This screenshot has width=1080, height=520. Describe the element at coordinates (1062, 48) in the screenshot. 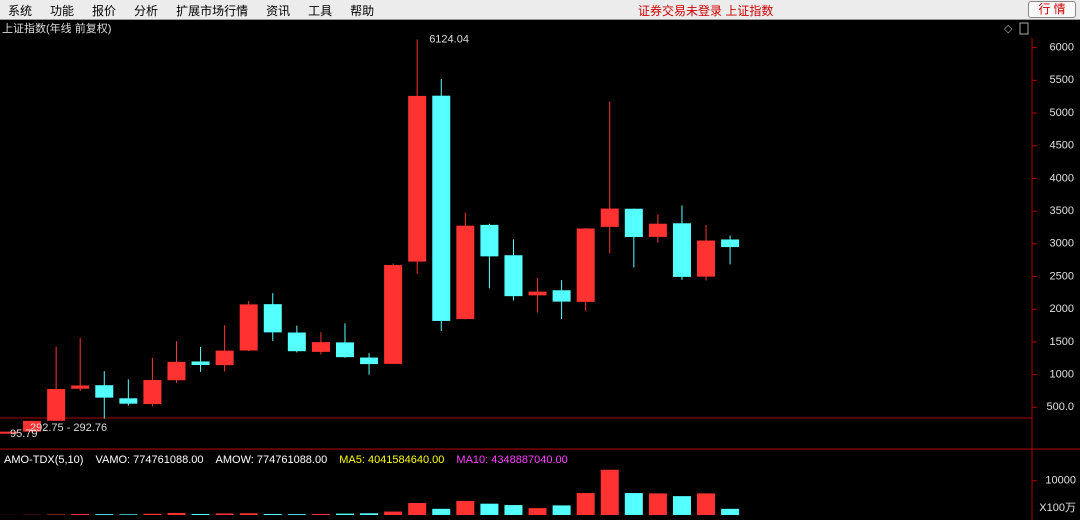

I see `y-tick-label: 6000` at that location.